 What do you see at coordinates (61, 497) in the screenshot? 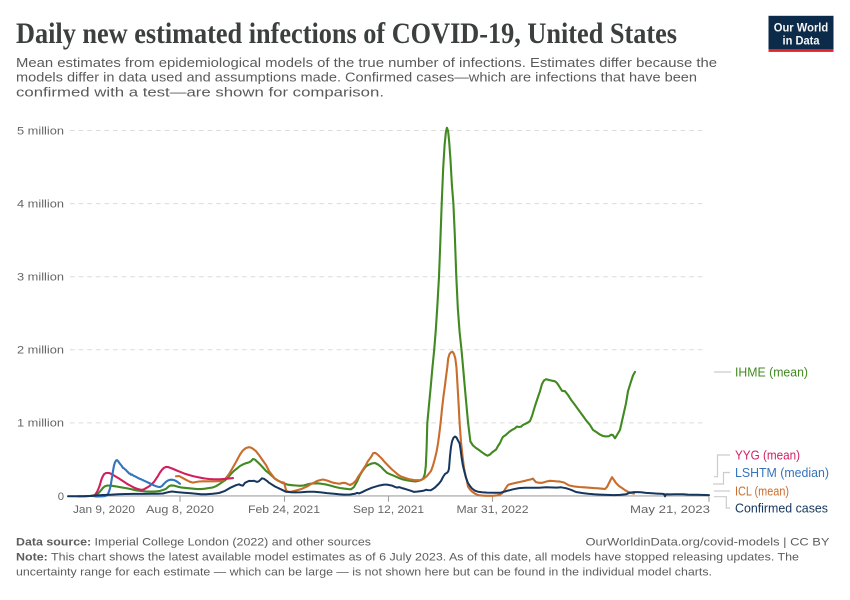
I see `svg-text: 0` at bounding box center [61, 497].